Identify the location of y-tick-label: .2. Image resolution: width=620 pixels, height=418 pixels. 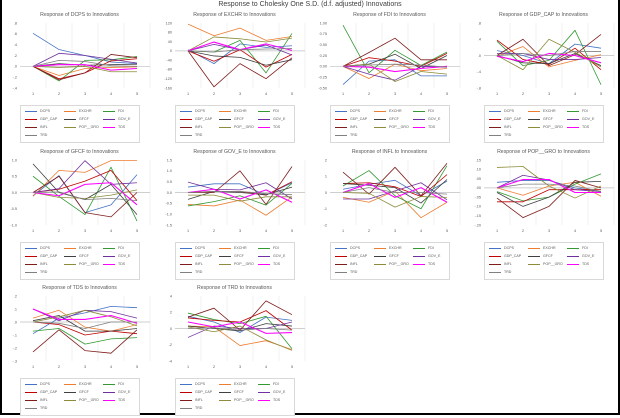
(15, 296).